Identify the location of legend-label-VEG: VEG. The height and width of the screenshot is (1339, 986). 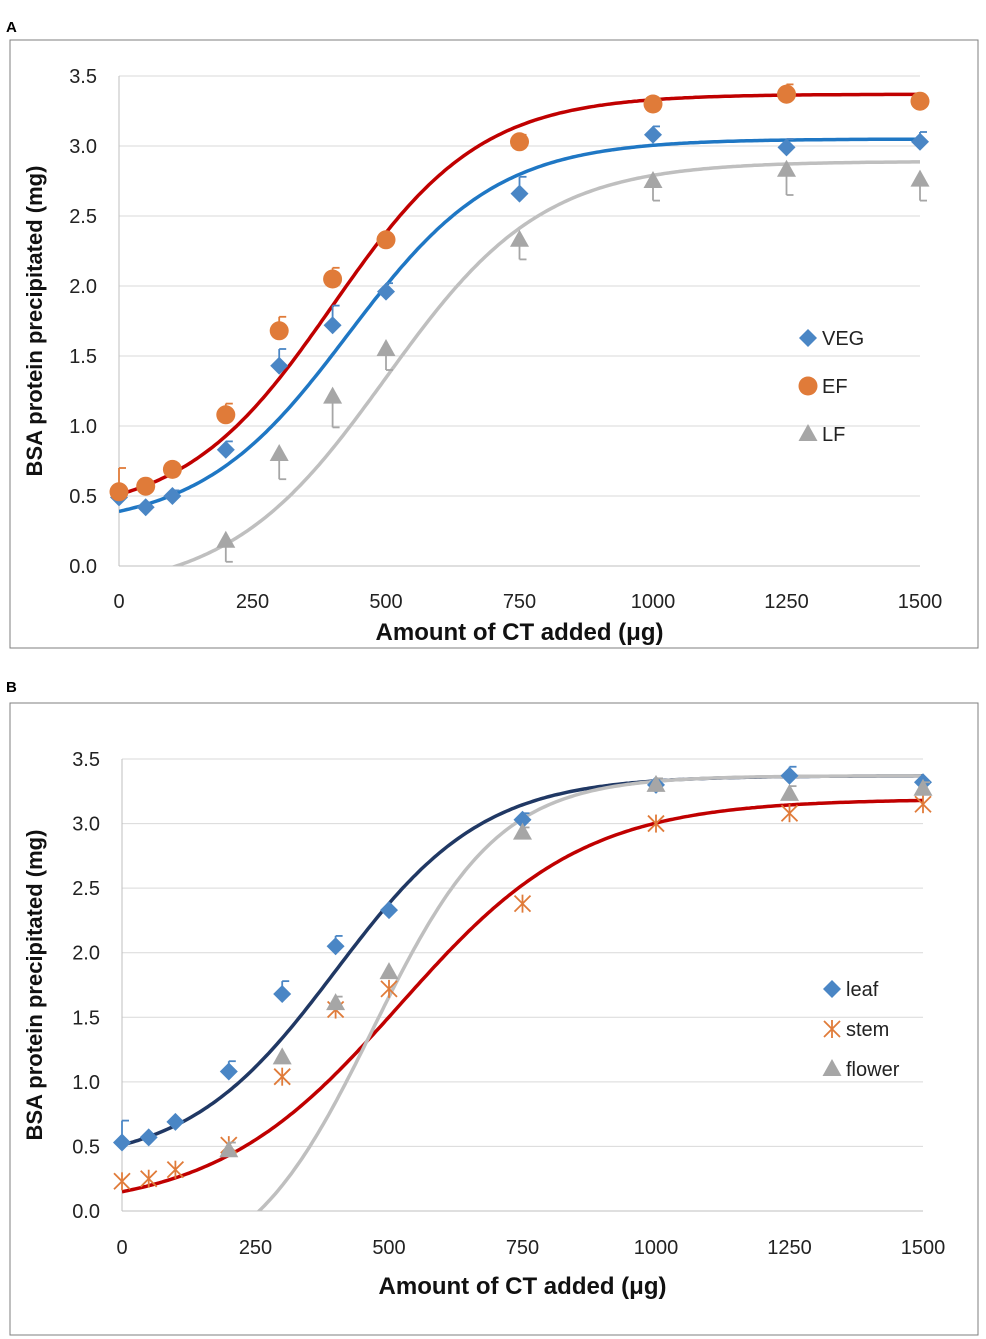
(843, 339).